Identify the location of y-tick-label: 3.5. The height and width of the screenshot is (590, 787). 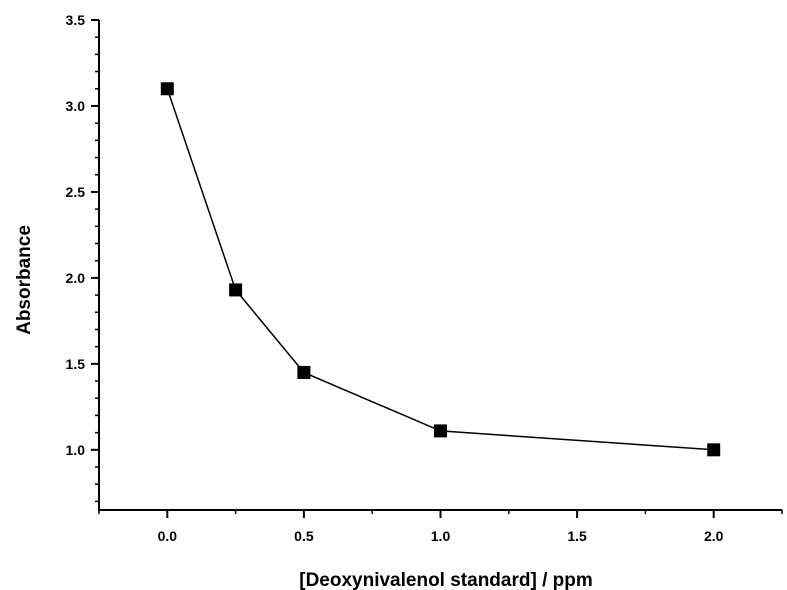
(76, 20).